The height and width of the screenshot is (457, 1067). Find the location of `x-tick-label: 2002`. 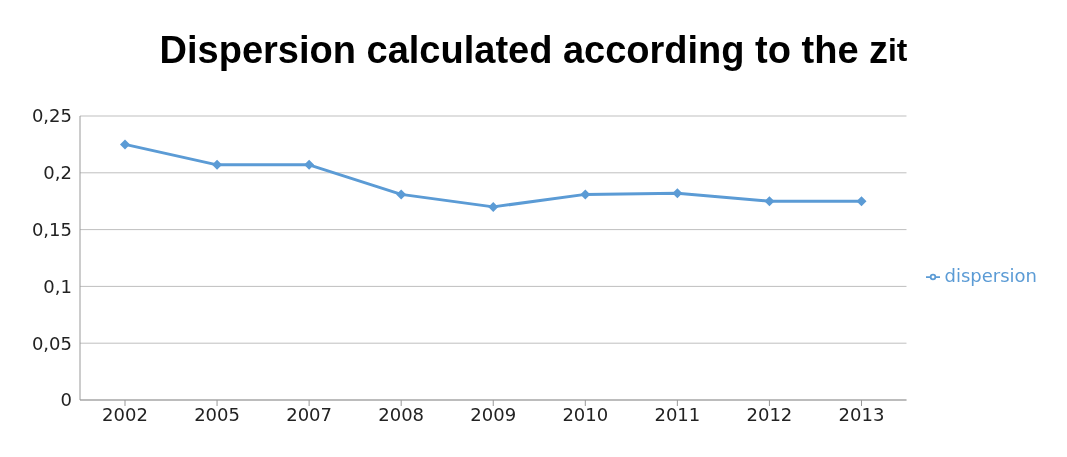

x-tick-label: 2002 is located at coordinates (125, 414).